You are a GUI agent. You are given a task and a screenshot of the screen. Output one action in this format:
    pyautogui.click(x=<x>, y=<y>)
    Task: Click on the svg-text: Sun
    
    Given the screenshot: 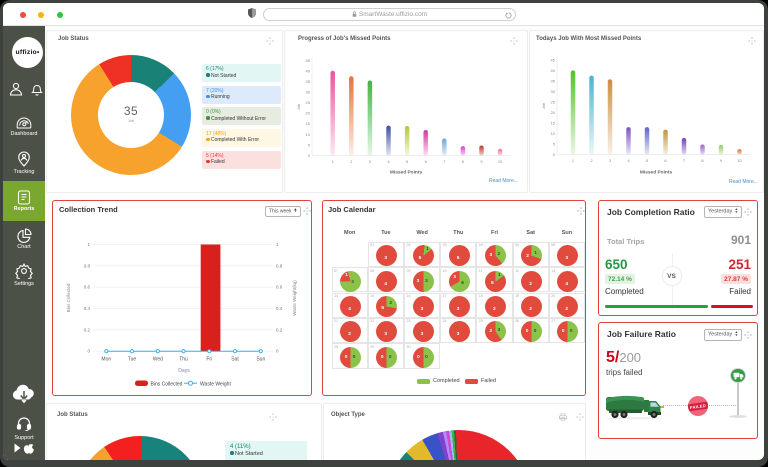 What is the action you would take?
    pyautogui.click(x=260, y=360)
    